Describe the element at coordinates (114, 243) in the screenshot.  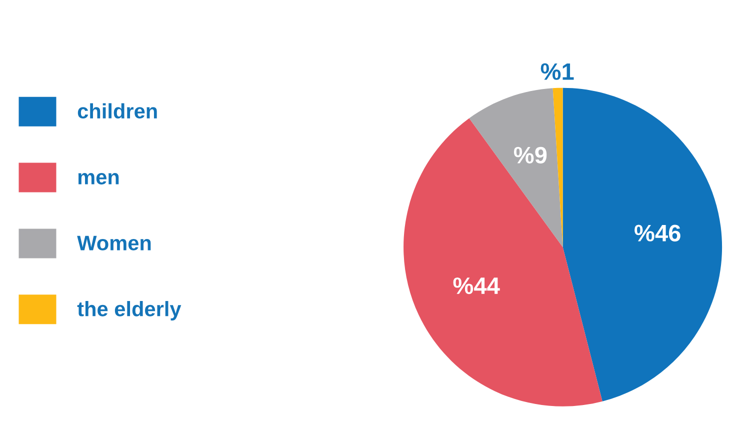
I see `legend-label: Women` at that location.